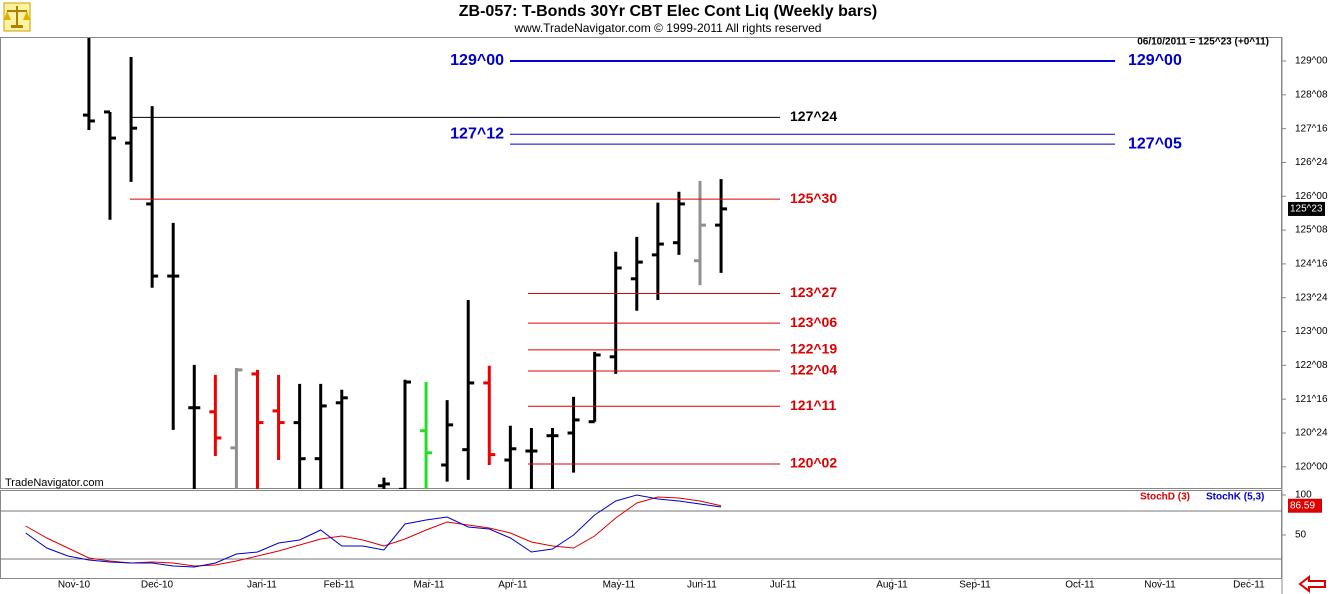  I want to click on stoch-line, so click(373, 531).